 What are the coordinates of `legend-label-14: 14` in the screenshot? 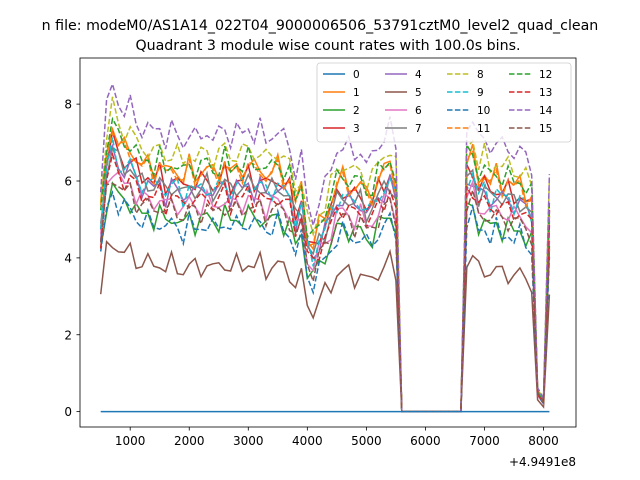 It's located at (546, 111).